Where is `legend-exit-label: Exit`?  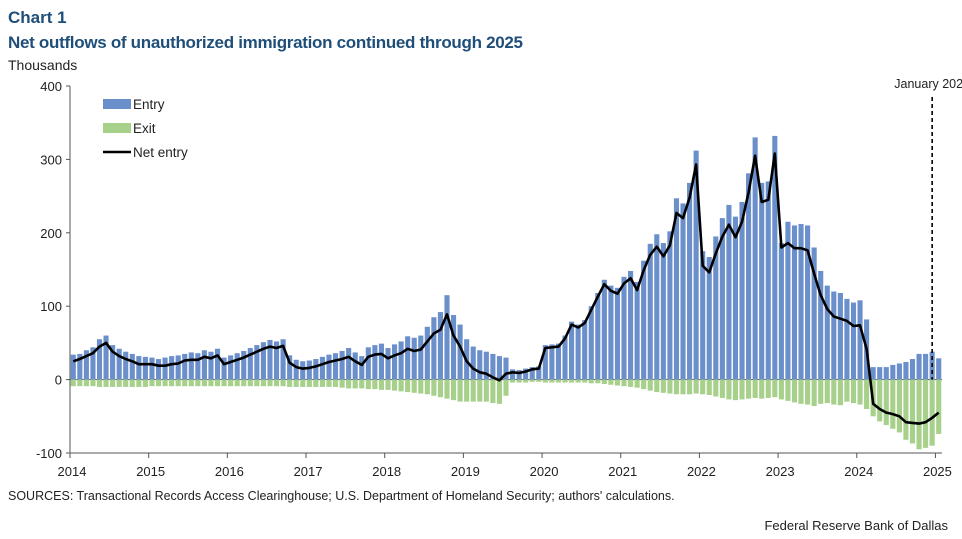
legend-exit-label: Exit is located at coordinates (144, 128).